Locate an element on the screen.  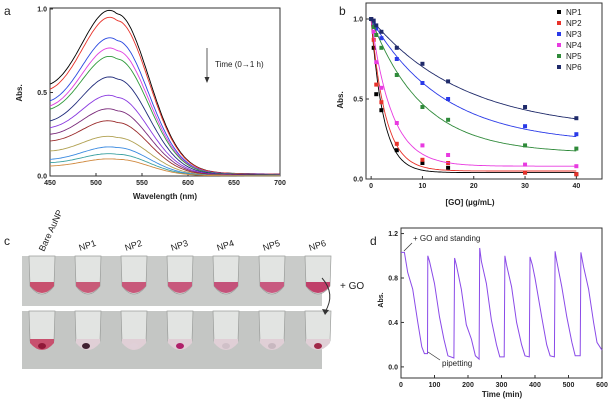
go-arrow is located at coordinates (326, 295).